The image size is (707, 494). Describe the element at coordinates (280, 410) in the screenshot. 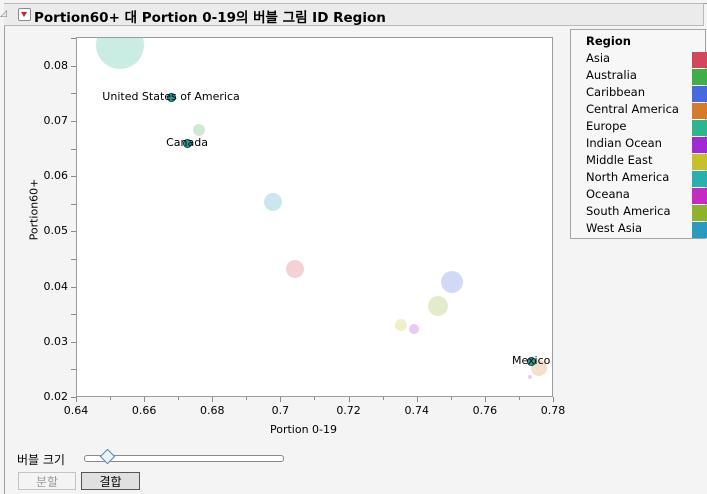

I see `x-tick-label: 0.7` at that location.